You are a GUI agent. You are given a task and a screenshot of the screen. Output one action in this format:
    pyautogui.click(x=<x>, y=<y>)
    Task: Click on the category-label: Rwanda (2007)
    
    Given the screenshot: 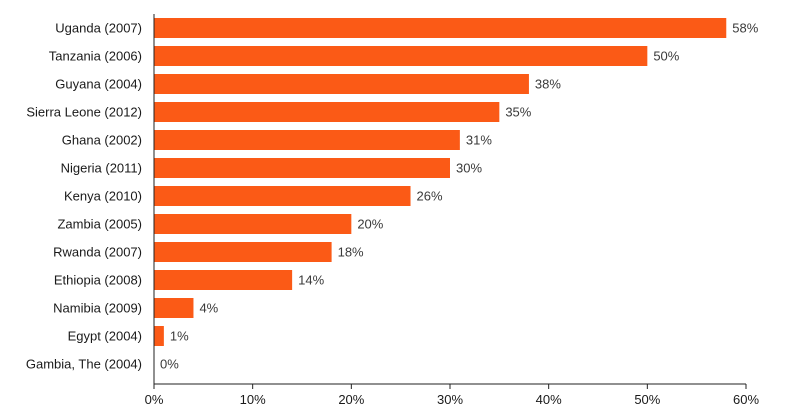 What is the action you would take?
    pyautogui.click(x=97, y=252)
    